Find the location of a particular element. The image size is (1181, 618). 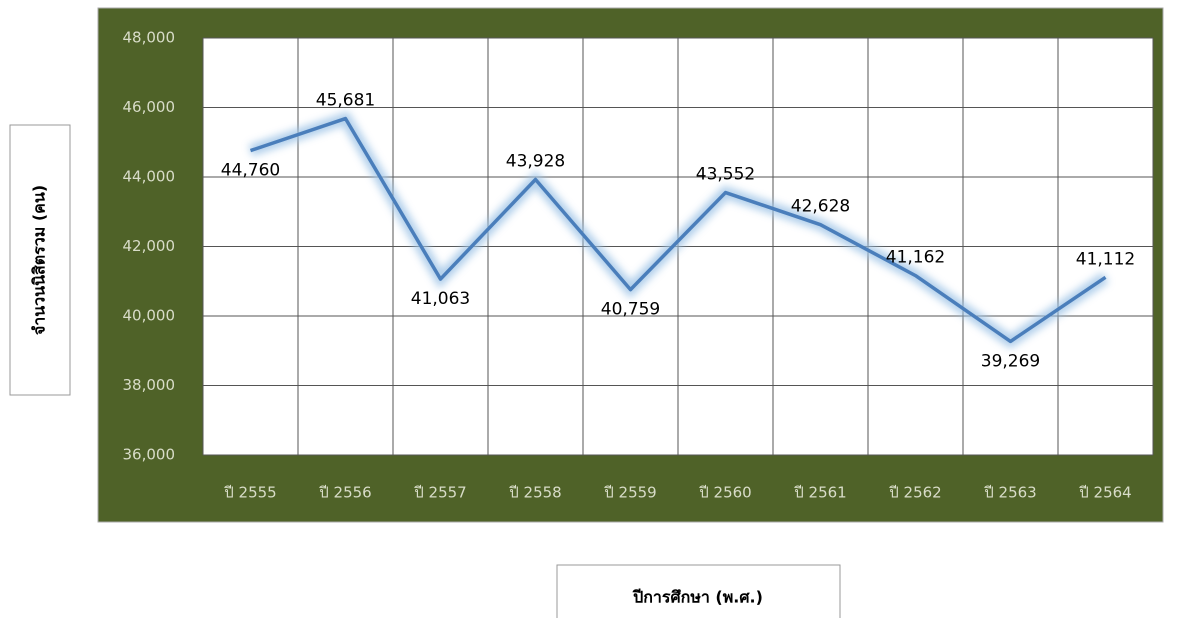

data-label: 43,552 is located at coordinates (725, 175).